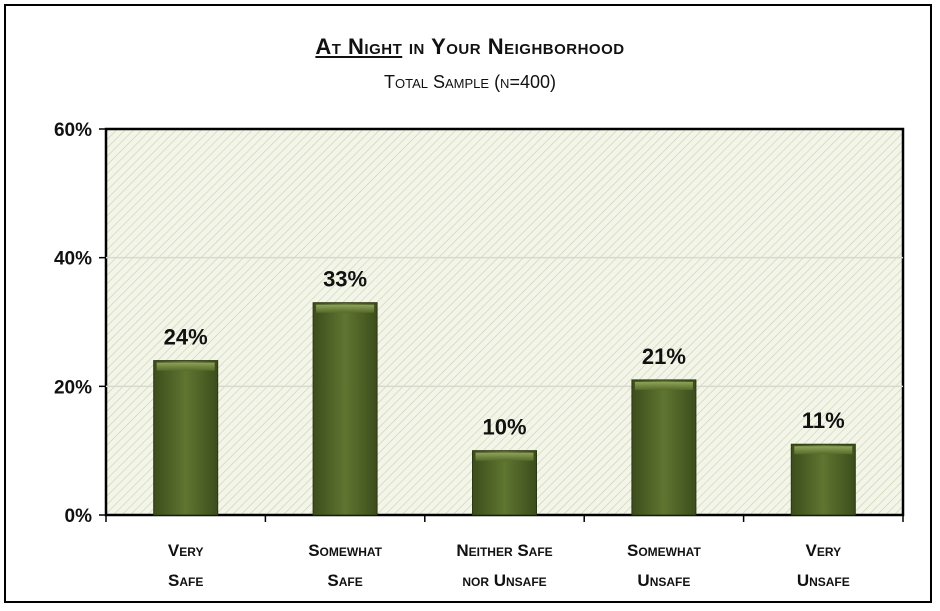  Describe the element at coordinates (345, 279) in the screenshot. I see `data-label: 33%` at that location.